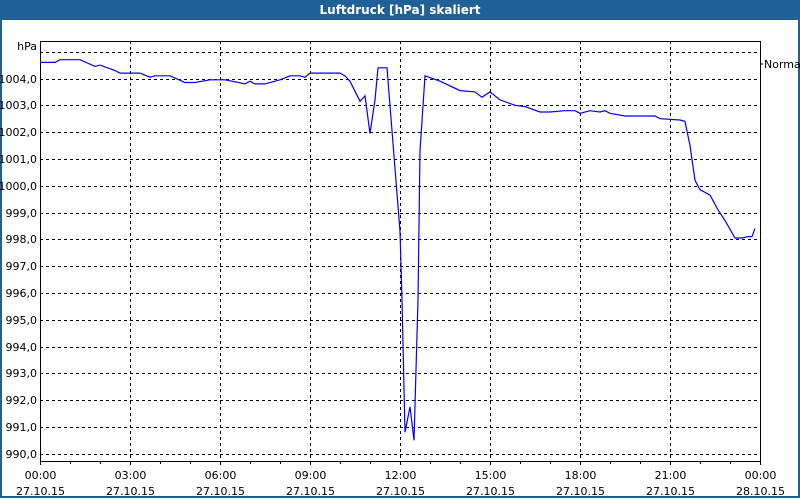  What do you see at coordinates (22, 239) in the screenshot?
I see `y-tick-label: 998,0` at bounding box center [22, 239].